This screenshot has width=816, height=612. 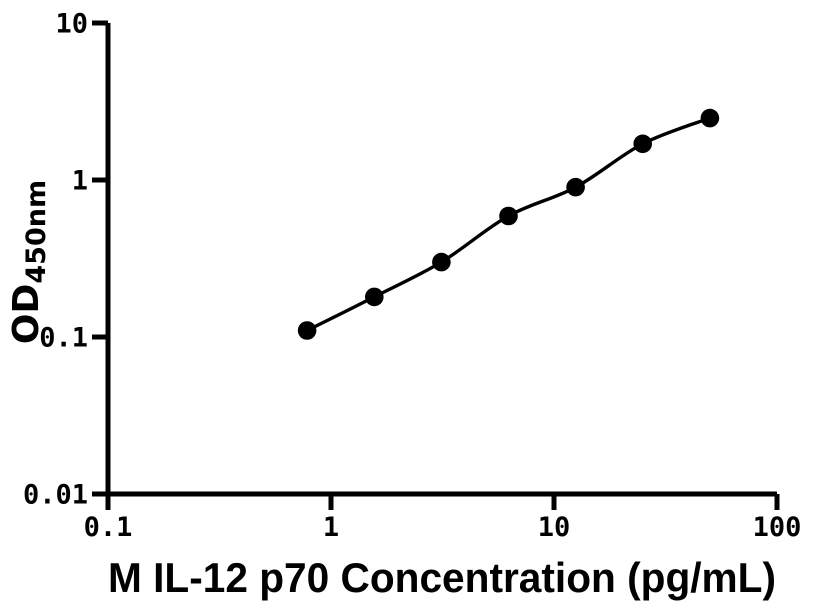 What do you see at coordinates (36, 232) in the screenshot?
I see `y-axis-title-subscript: 450nm` at bounding box center [36, 232].